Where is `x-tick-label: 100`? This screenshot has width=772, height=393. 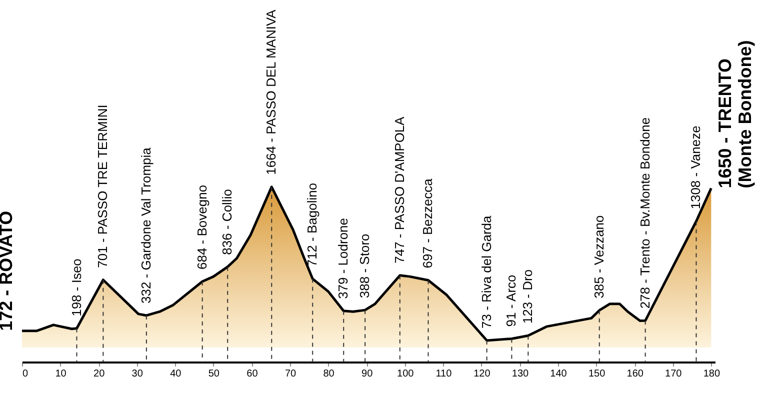
x-tick-label: 100 is located at coordinates (405, 374).